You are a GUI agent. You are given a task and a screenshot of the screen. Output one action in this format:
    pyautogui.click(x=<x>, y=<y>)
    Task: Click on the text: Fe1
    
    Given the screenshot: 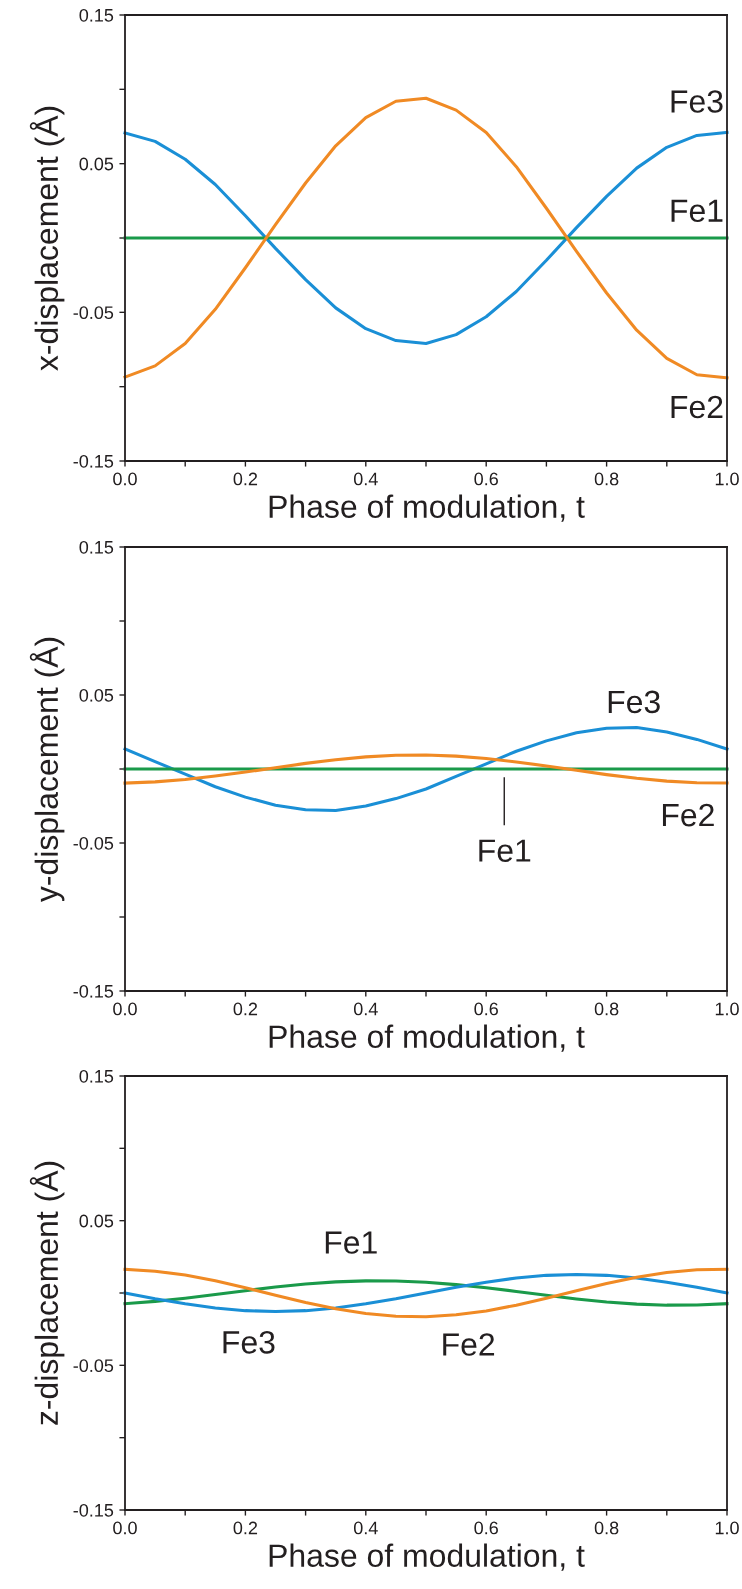 What is the action you would take?
    pyautogui.click(x=505, y=850)
    